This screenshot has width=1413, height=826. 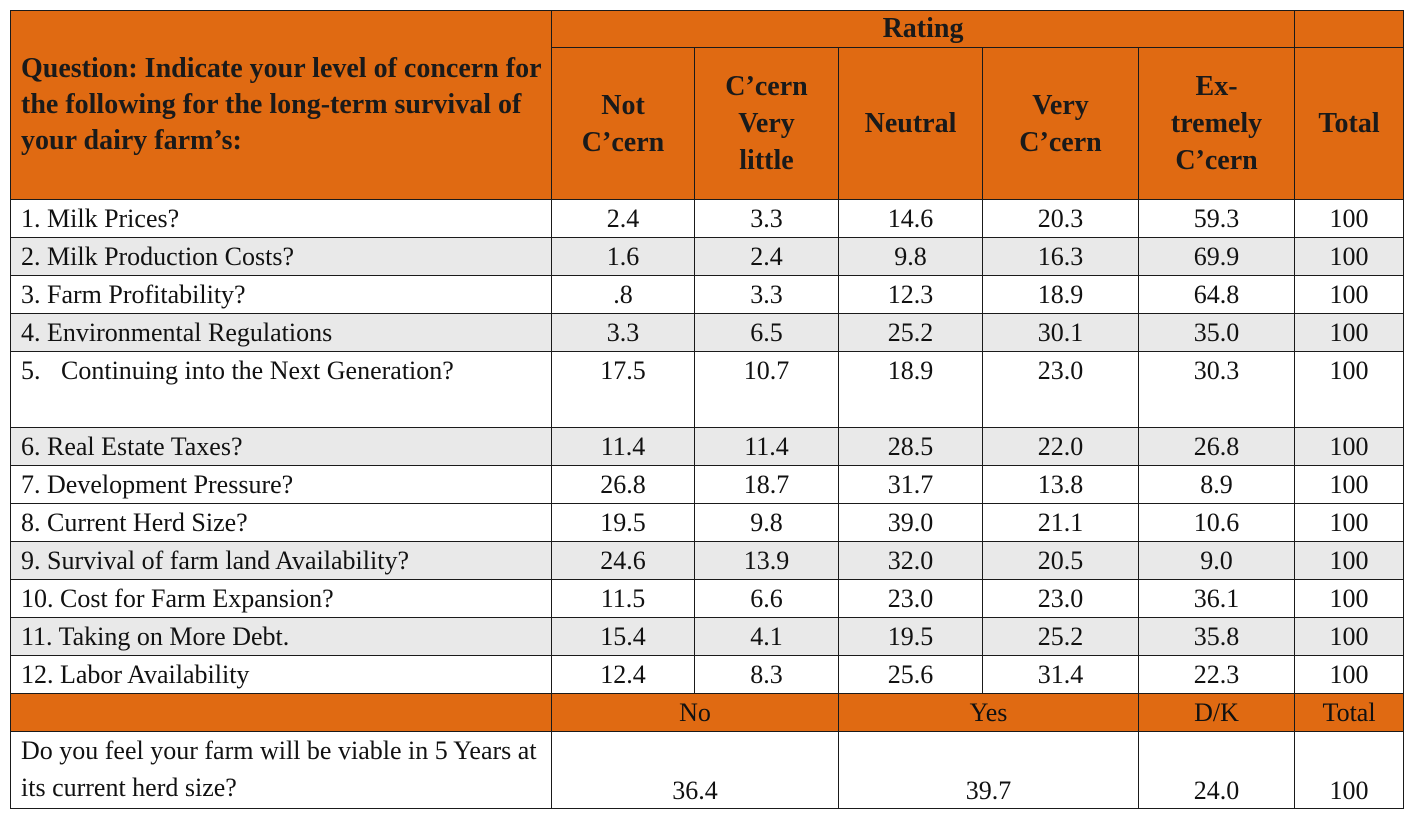 What do you see at coordinates (766, 560) in the screenshot?
I see `value-cell: 13.9` at bounding box center [766, 560].